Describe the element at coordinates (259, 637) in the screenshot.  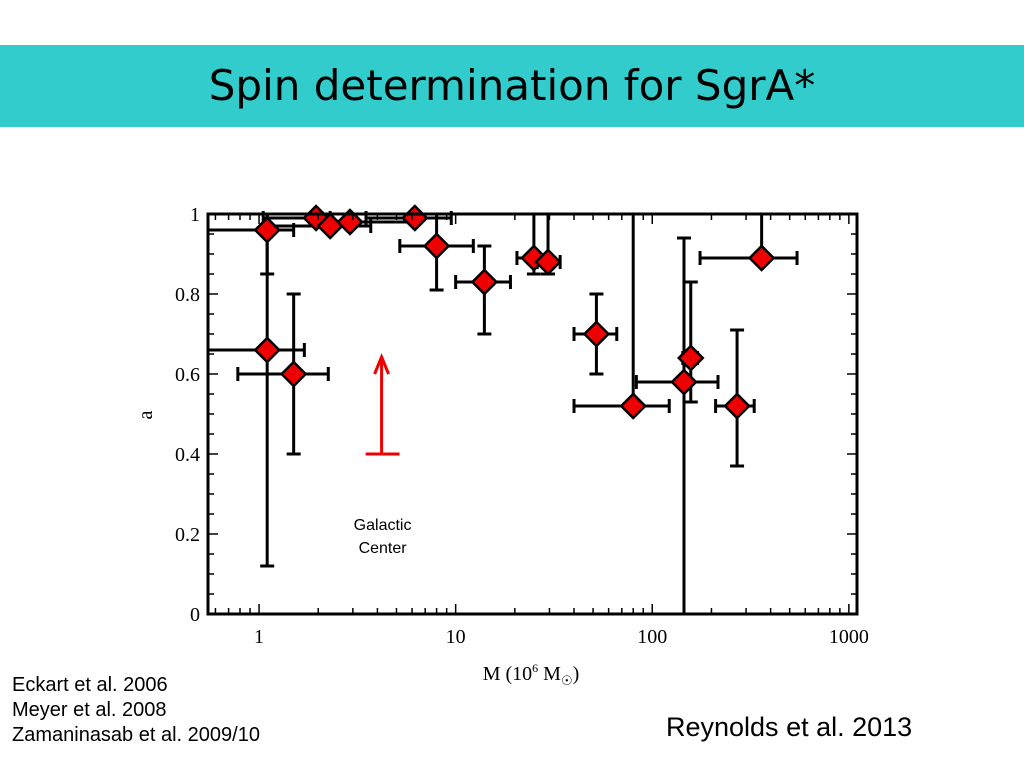
I see `x-tick-label: 1` at that location.